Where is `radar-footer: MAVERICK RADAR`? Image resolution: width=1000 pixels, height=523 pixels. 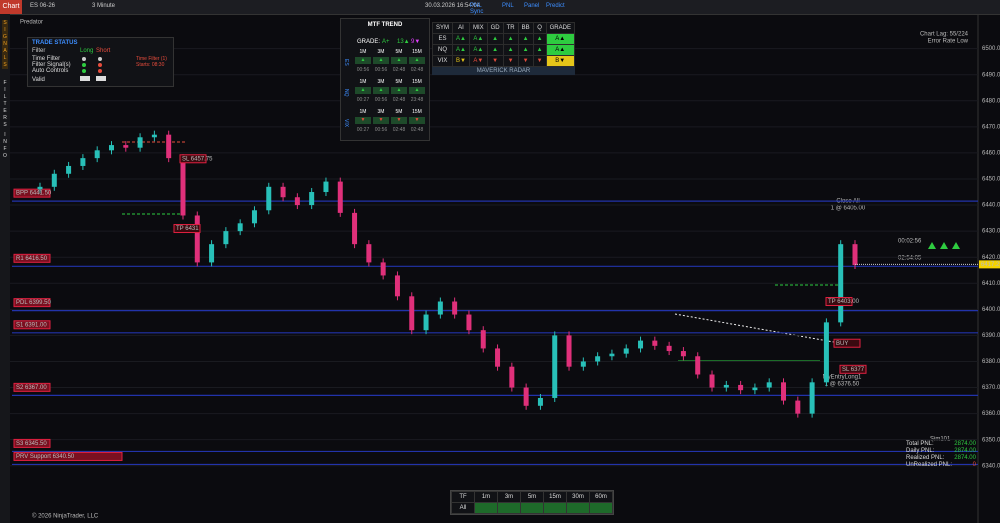
radar-footer: MAVERICK RADAR is located at coordinates (503, 71).